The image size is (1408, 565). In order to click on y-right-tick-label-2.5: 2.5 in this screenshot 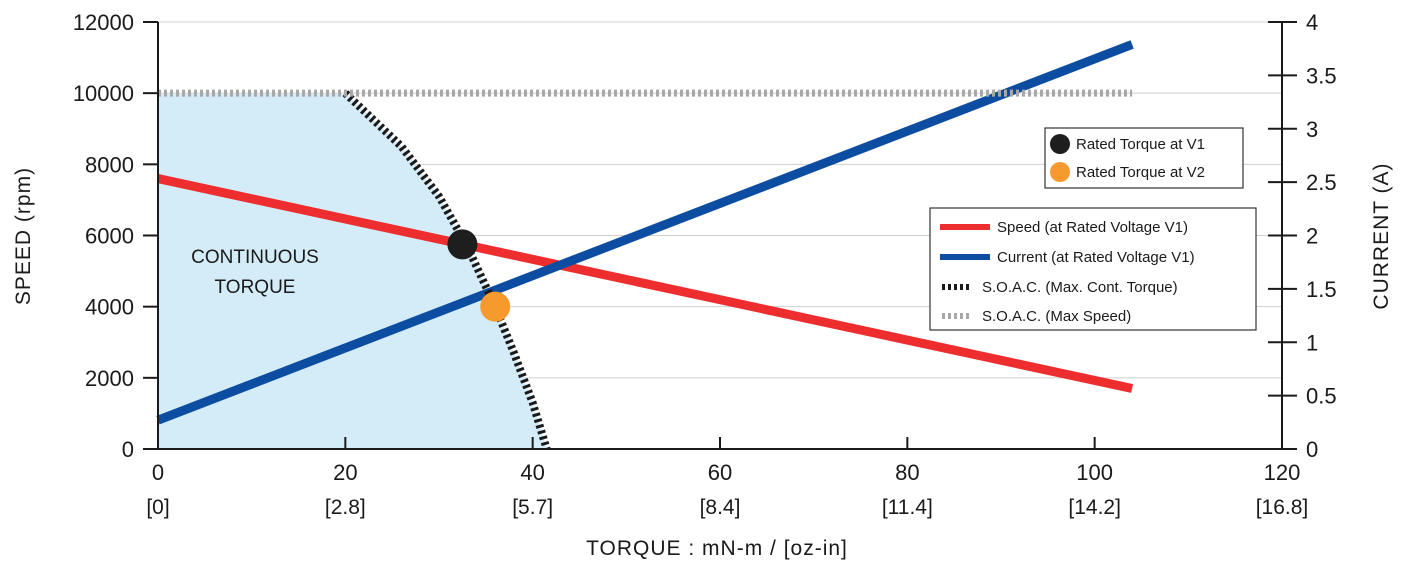, I will do `click(1321, 182)`.